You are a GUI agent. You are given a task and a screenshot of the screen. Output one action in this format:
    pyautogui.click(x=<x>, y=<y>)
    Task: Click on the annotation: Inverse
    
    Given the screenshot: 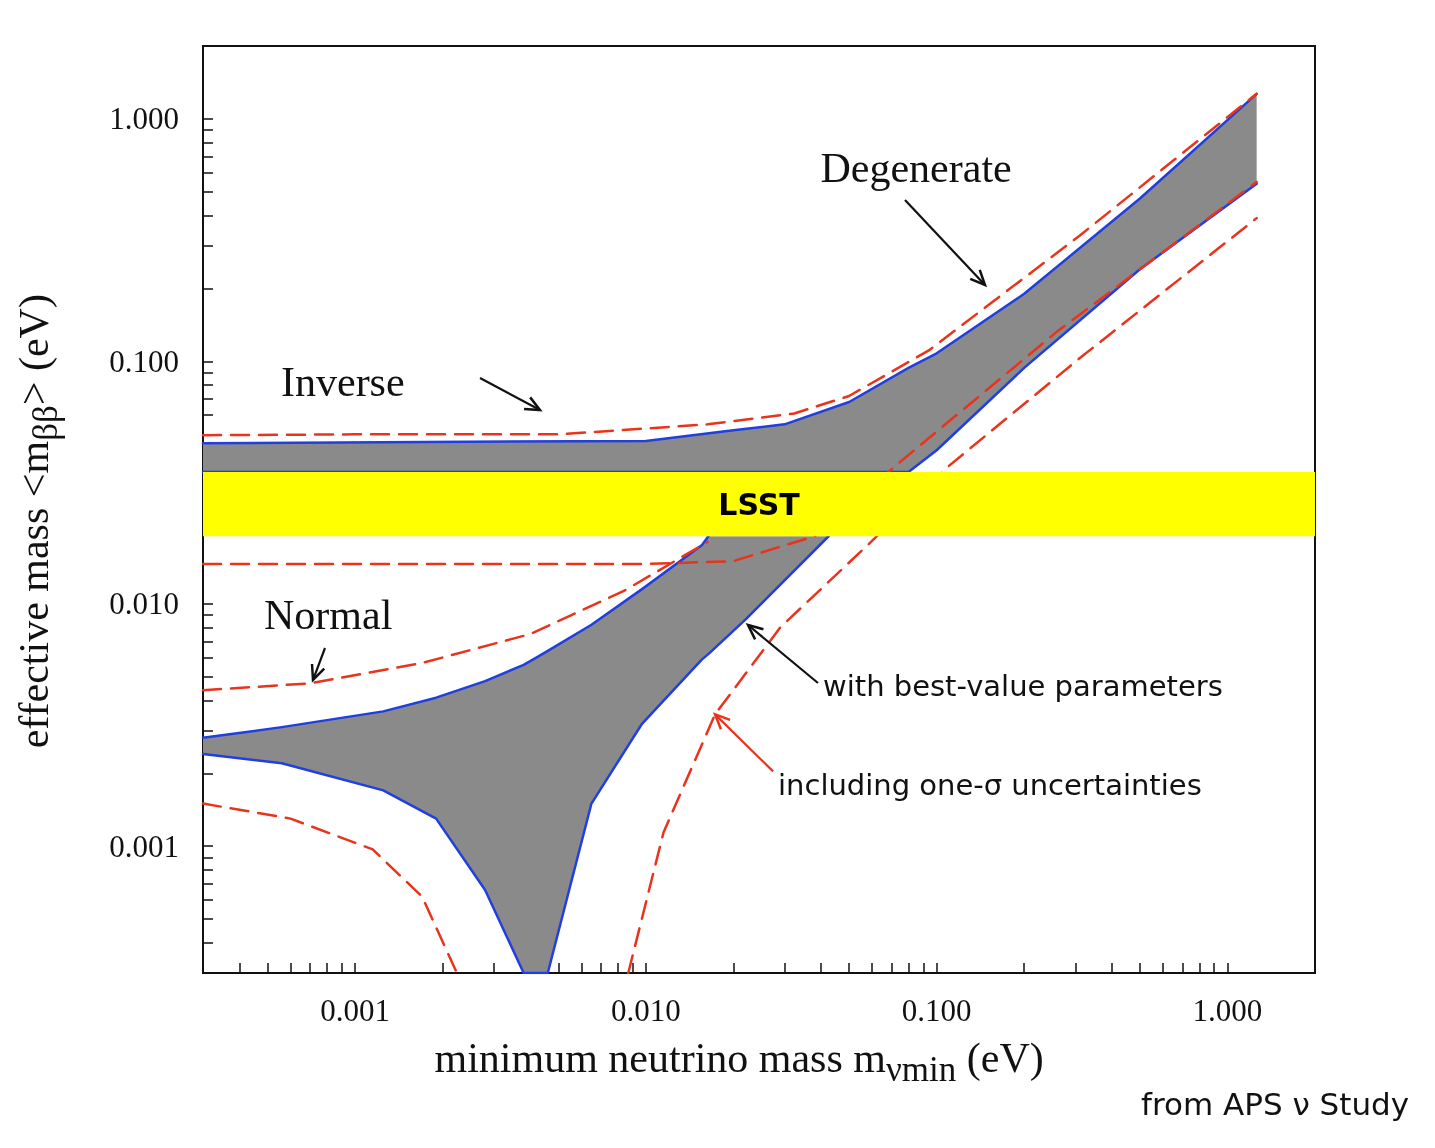 What is the action you would take?
    pyautogui.click(x=343, y=382)
    